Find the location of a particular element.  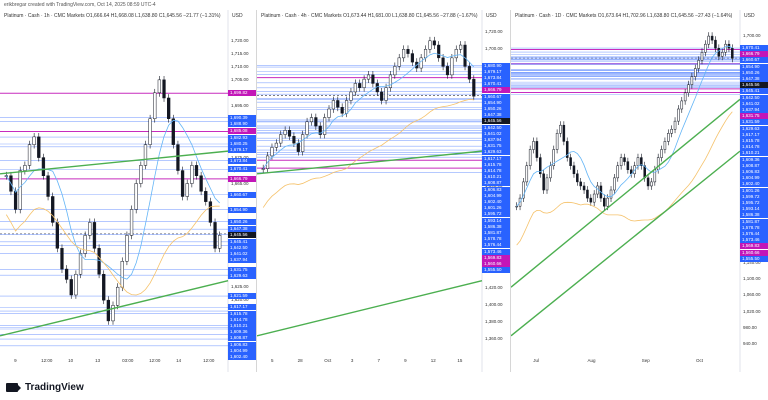

x-tick-label: 9 is located at coordinates (15, 360).